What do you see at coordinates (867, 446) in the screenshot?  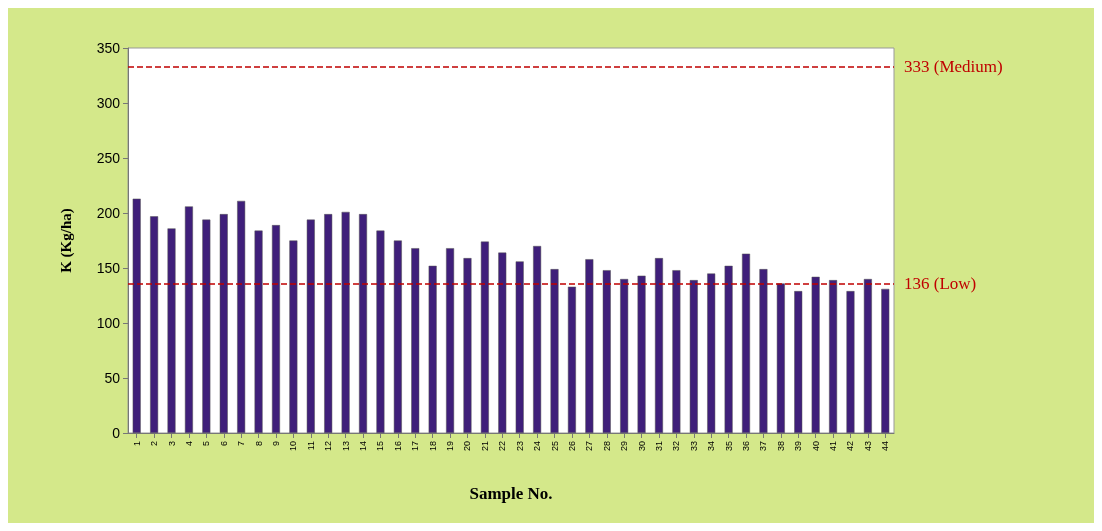 I see `x-tick-label: 43` at bounding box center [867, 446].